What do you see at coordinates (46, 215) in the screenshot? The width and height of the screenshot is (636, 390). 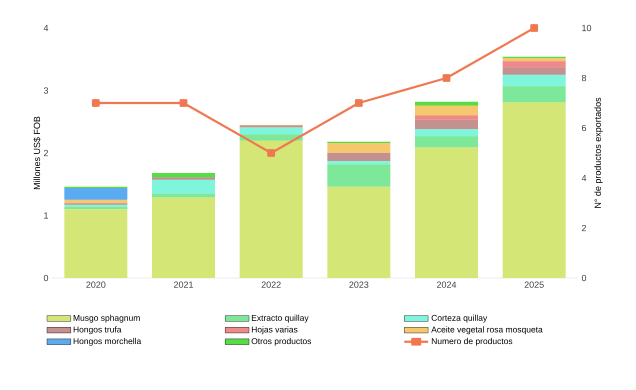 I see `y-tick-label: 1` at bounding box center [46, 215].